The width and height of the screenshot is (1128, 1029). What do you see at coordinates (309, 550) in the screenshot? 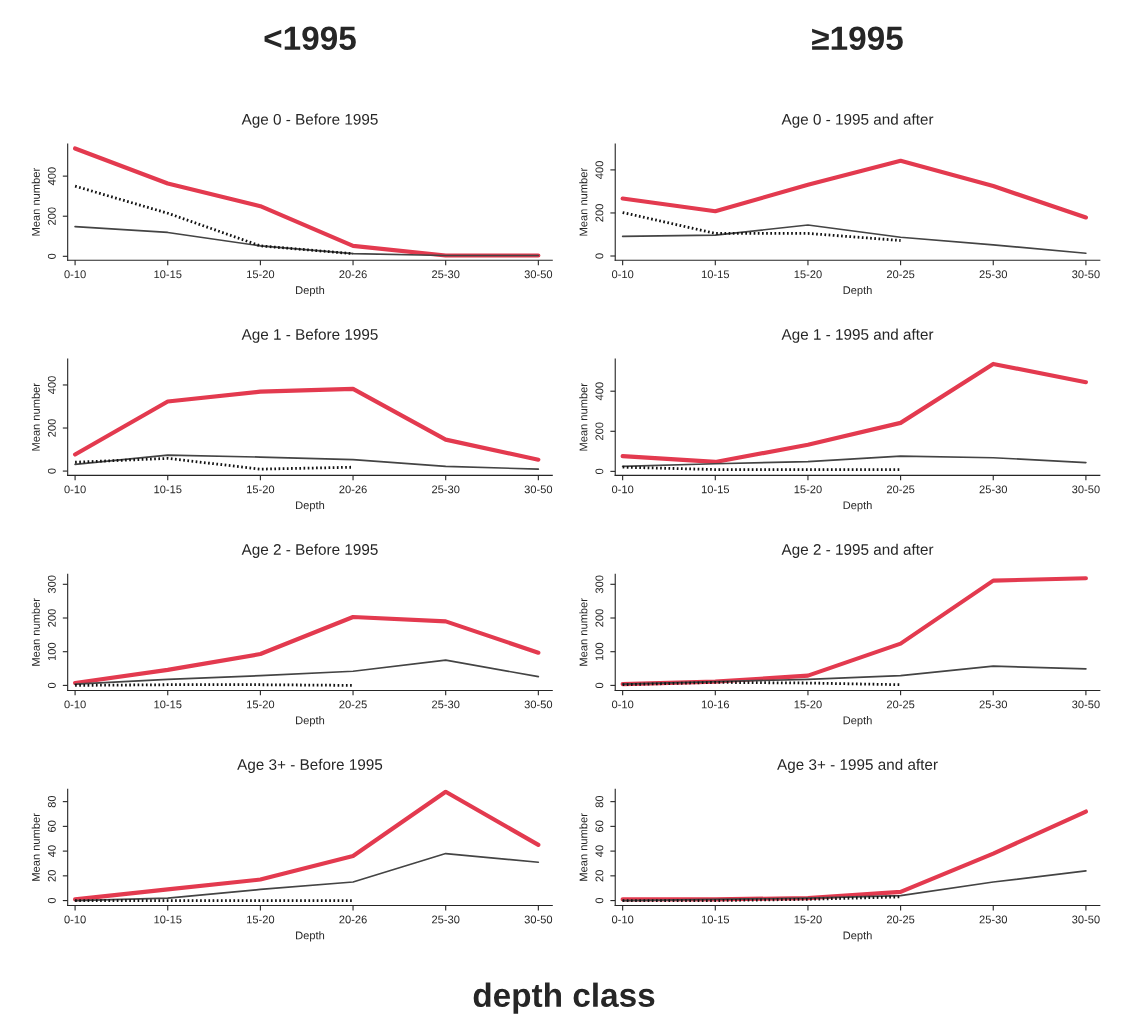
I see `chart-title: Age 2 - Before 1995` at bounding box center [309, 550].